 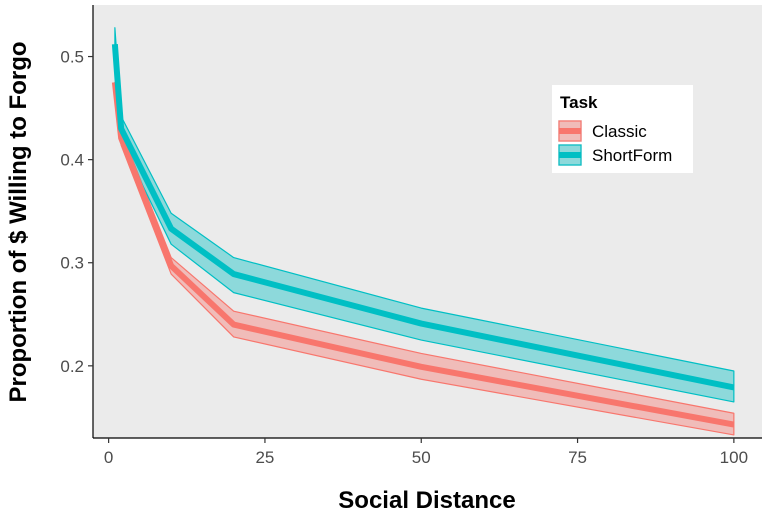 What do you see at coordinates (18, 221) in the screenshot?
I see `y-axis-title: Proportion of $ Willing to Forgo` at bounding box center [18, 221].